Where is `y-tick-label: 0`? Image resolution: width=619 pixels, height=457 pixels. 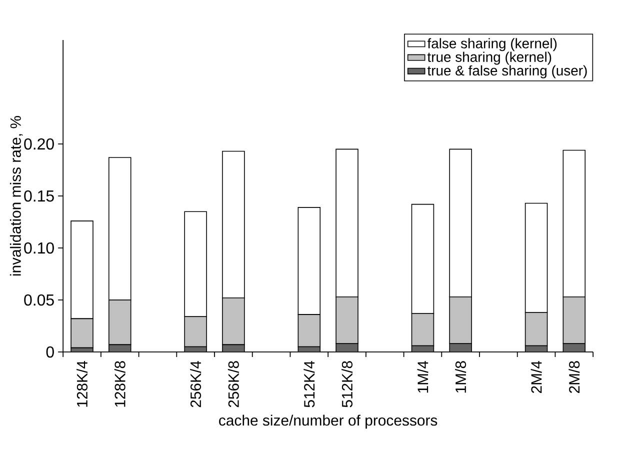 y-tick-label: 0 is located at coordinates (50, 352).